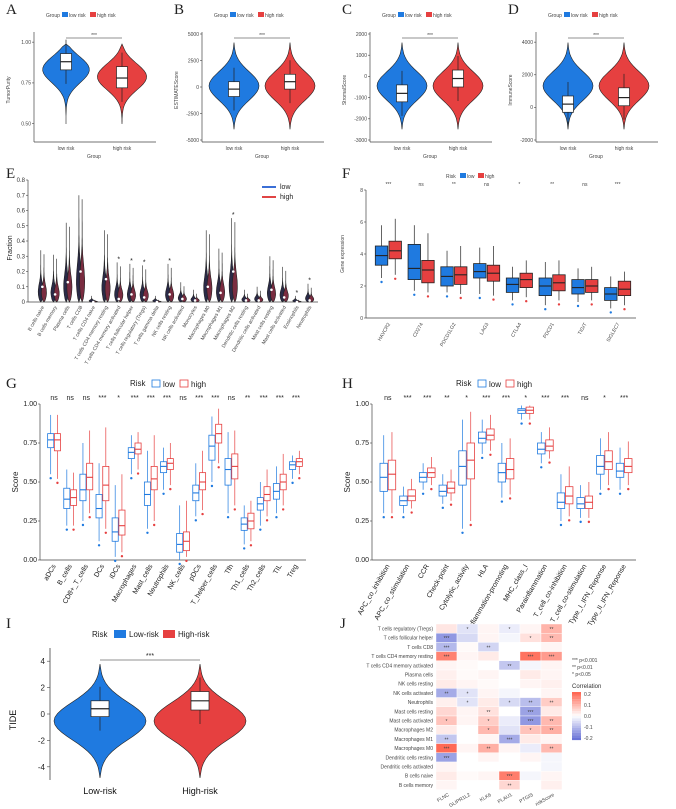  Describe the element at coordinates (399, 666) in the screenshot. I see `row-label-J: T cells CD4 memory activated` at that location.